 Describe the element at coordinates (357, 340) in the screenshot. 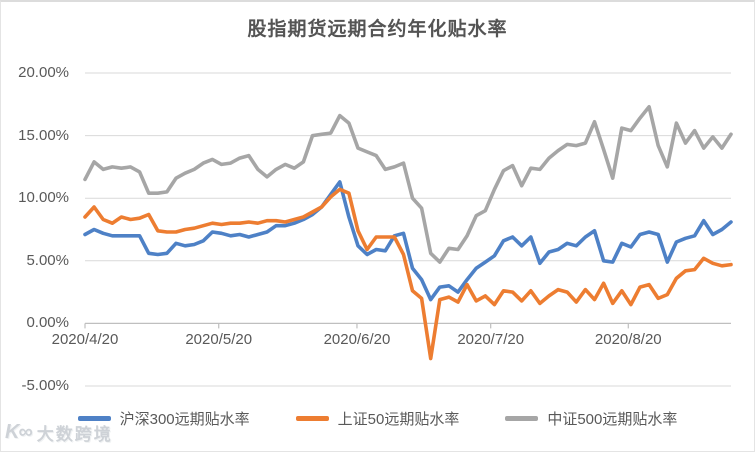

I see `x-axis-label: 2020/6/20` at that location.